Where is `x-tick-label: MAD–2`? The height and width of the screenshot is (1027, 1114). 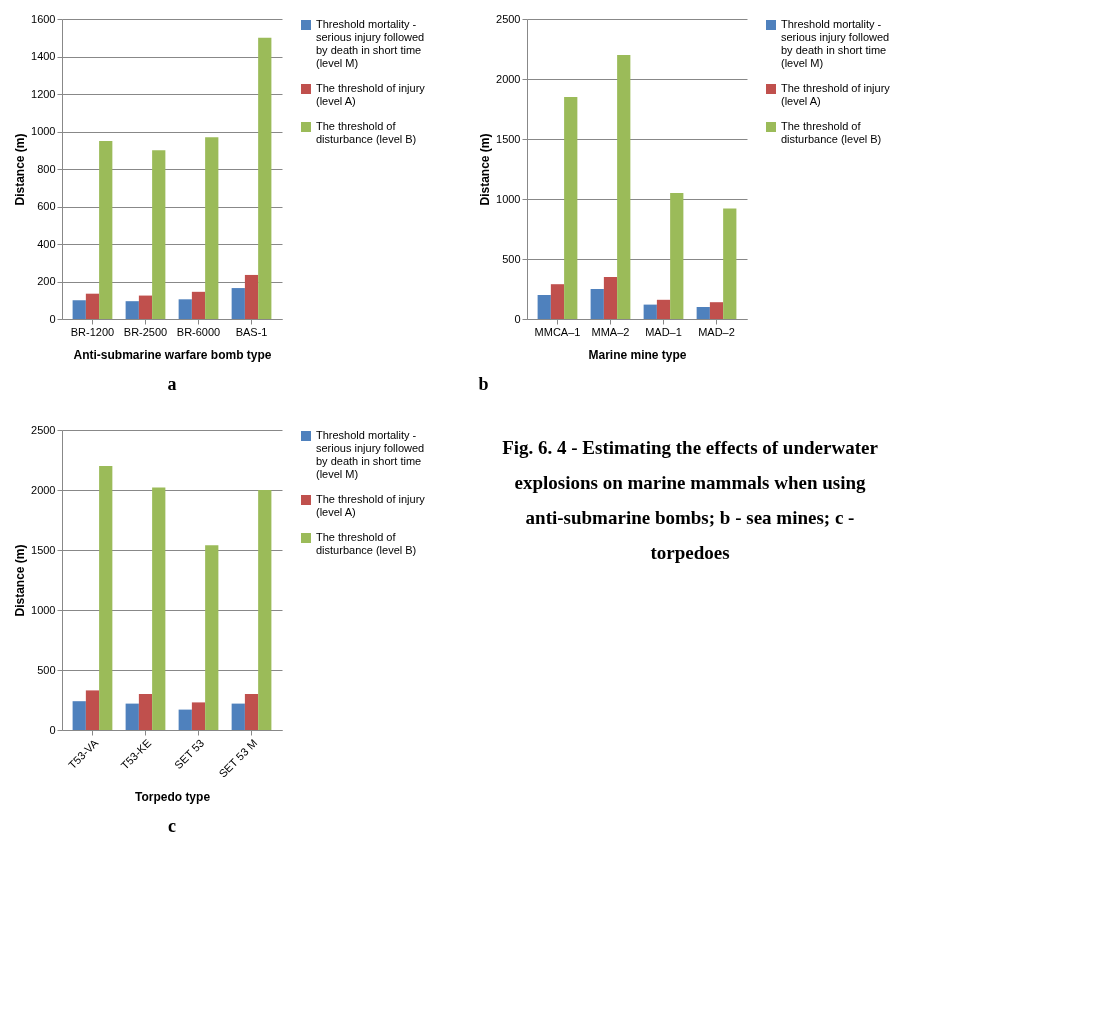 x-tick-label: MAD–2 is located at coordinates (716, 331).